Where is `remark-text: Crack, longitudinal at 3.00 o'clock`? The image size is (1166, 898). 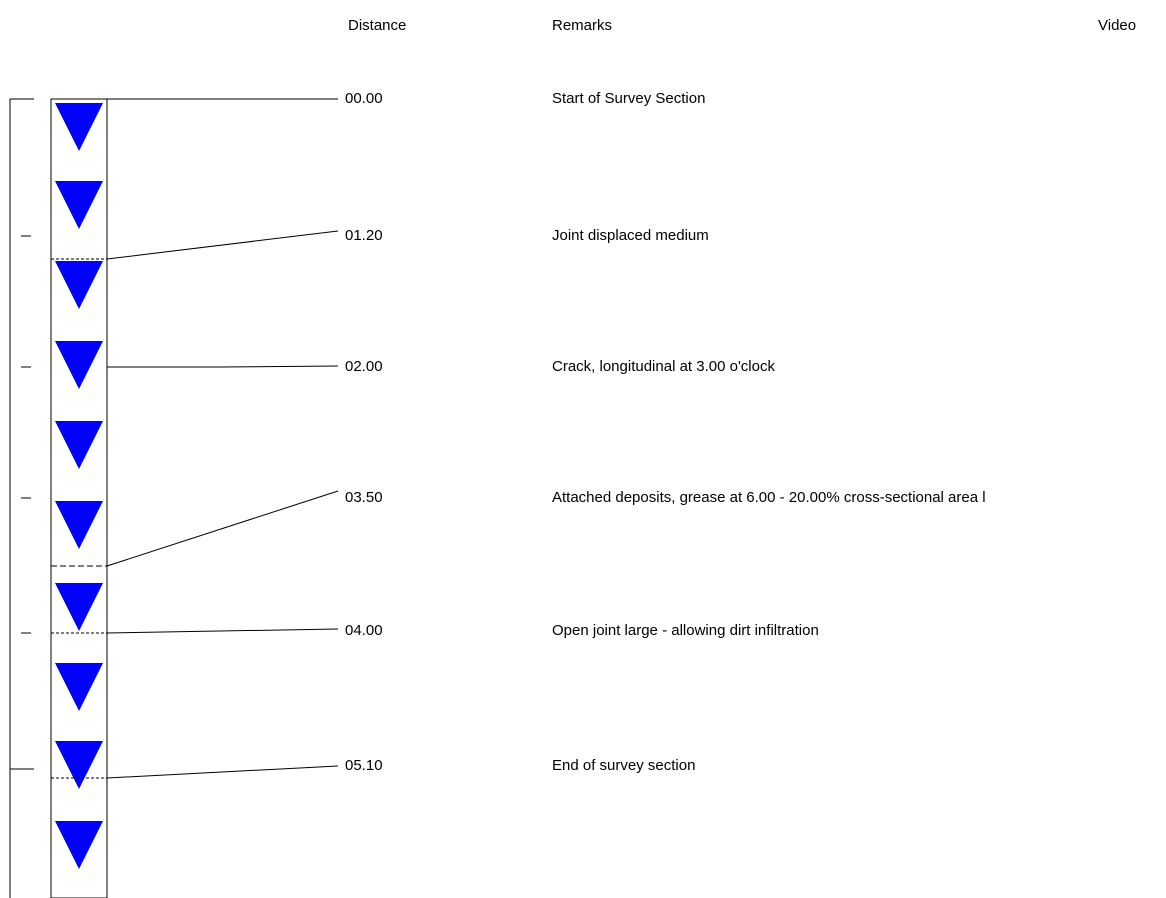
remark-text: Crack, longitudinal at 3.00 o'clock is located at coordinates (663, 366).